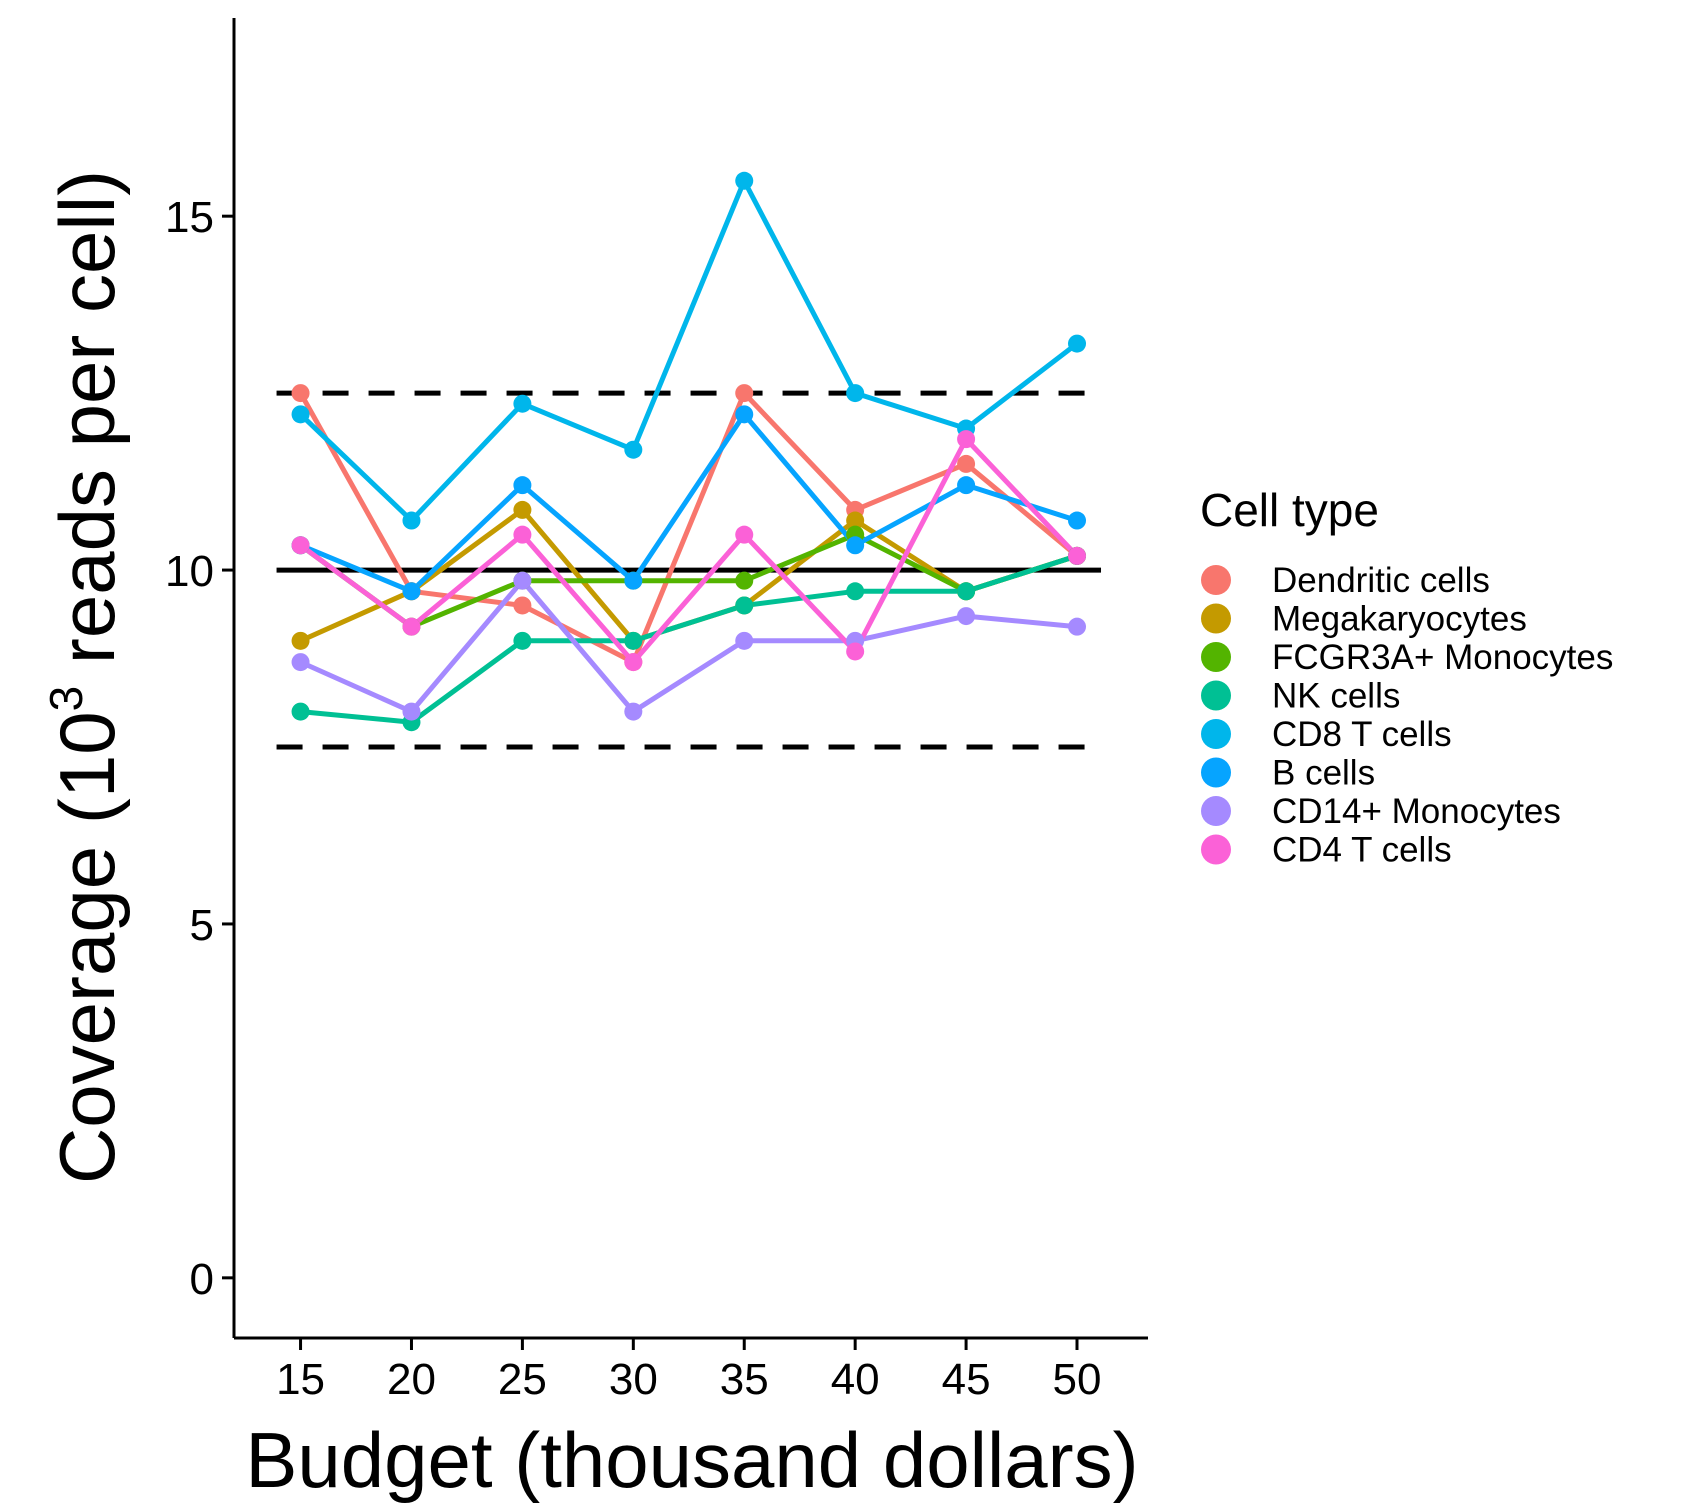  Describe the element at coordinates (199, 748) in the screenshot. I see `y-axis-ticks: 0 5 10 15` at that location.